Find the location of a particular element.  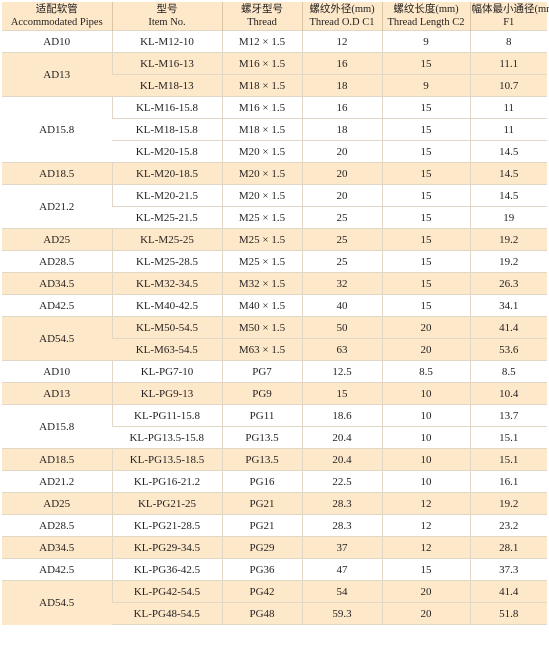

min-bore-cell: 13.7 is located at coordinates (508, 415).